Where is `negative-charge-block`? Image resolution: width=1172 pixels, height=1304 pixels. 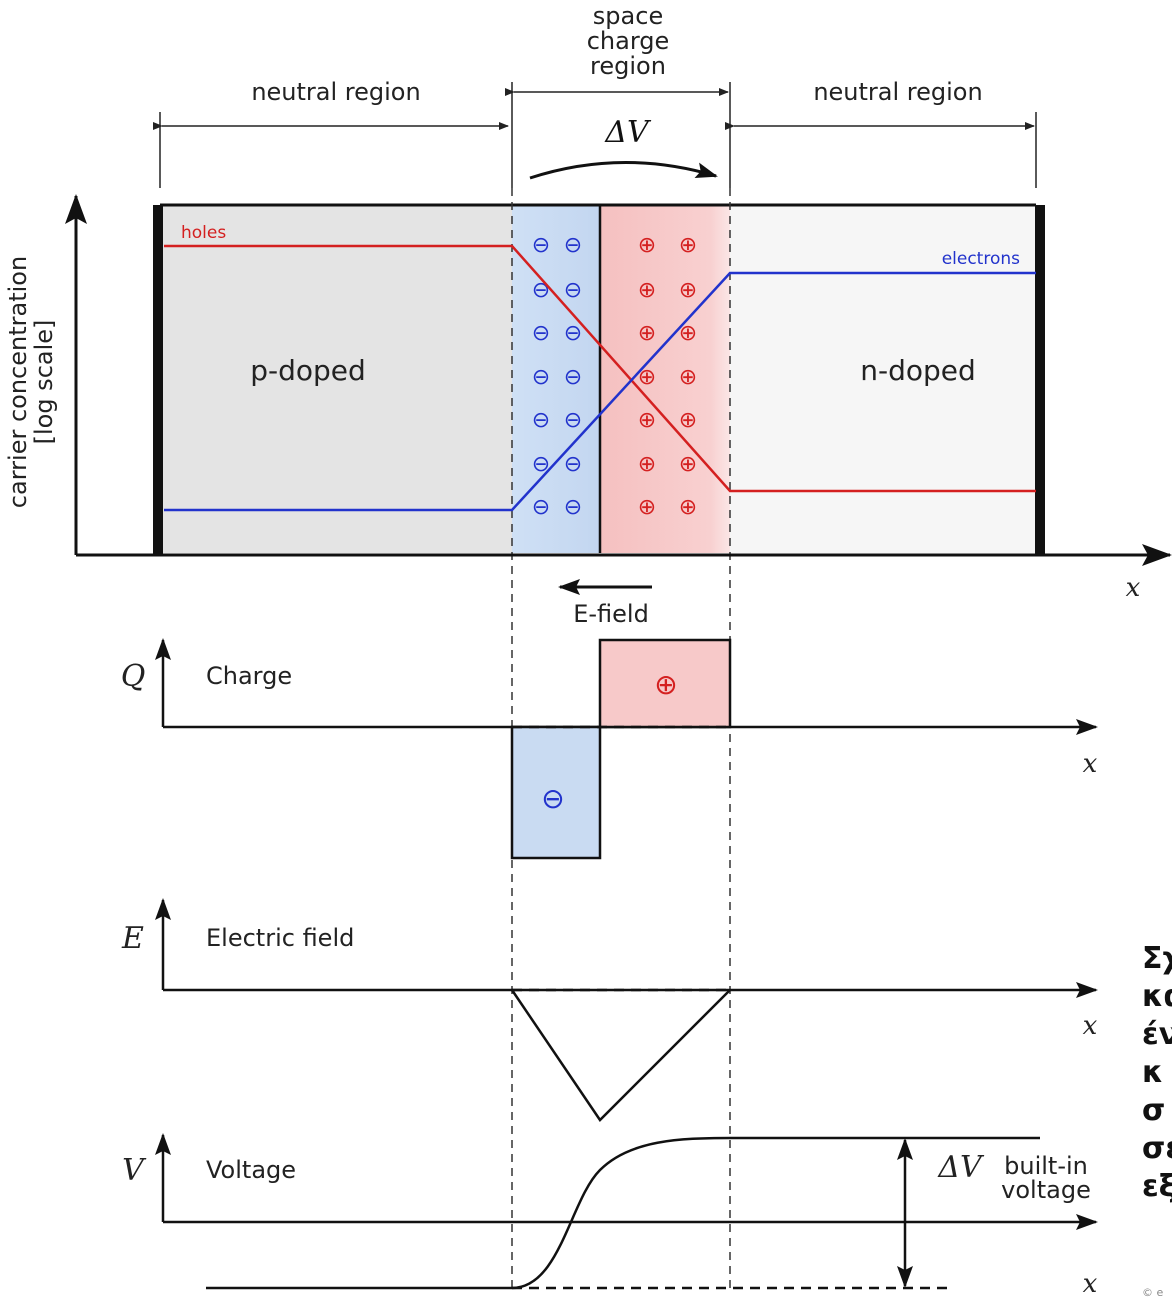 negative-charge-block is located at coordinates (556, 792).